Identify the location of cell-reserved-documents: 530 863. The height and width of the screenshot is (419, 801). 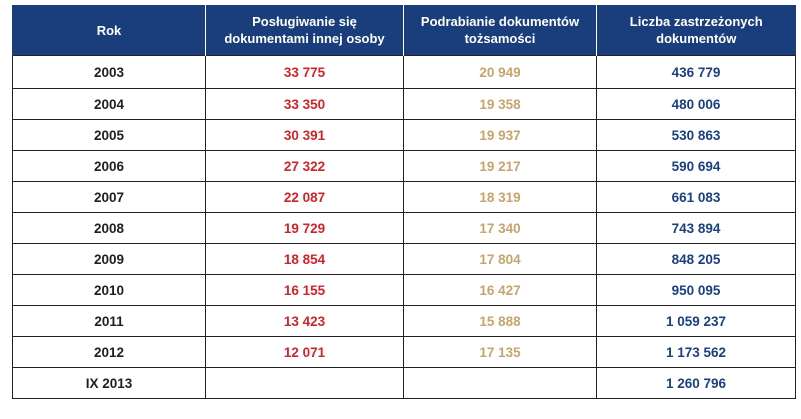
(696, 135).